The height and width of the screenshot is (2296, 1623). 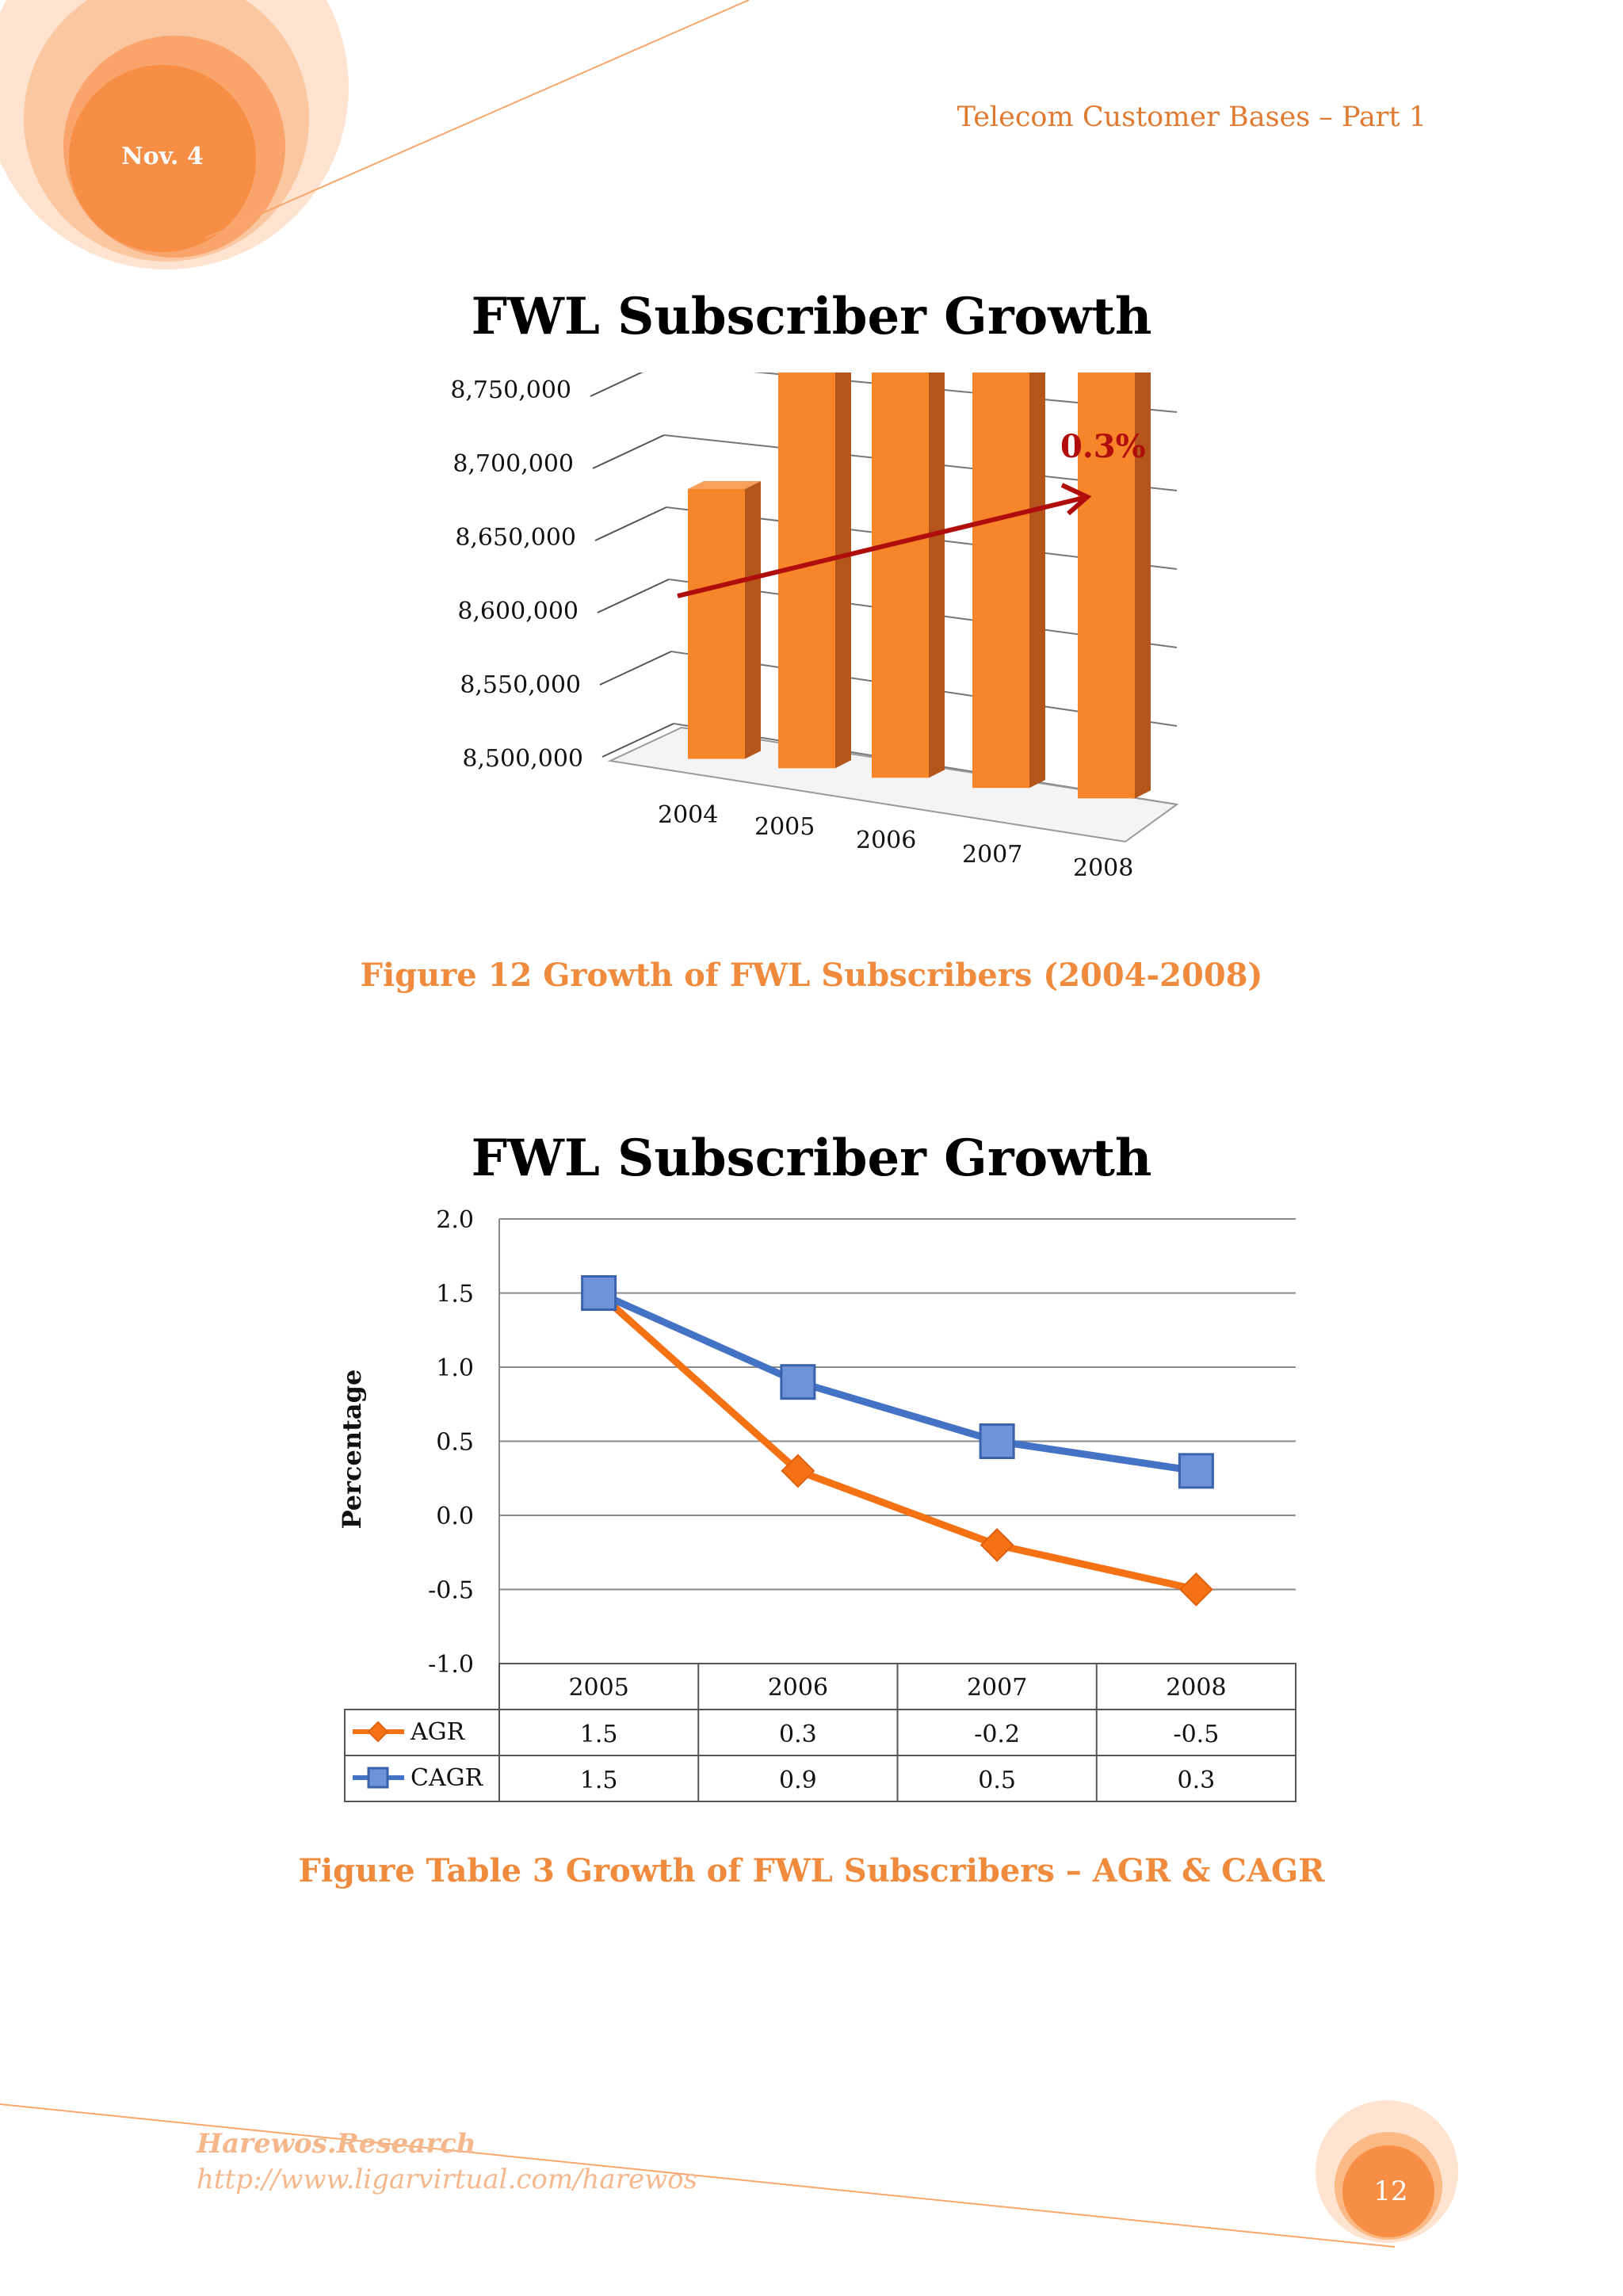 I want to click on bar-x-tick-label: 2007, so click(x=992, y=855).